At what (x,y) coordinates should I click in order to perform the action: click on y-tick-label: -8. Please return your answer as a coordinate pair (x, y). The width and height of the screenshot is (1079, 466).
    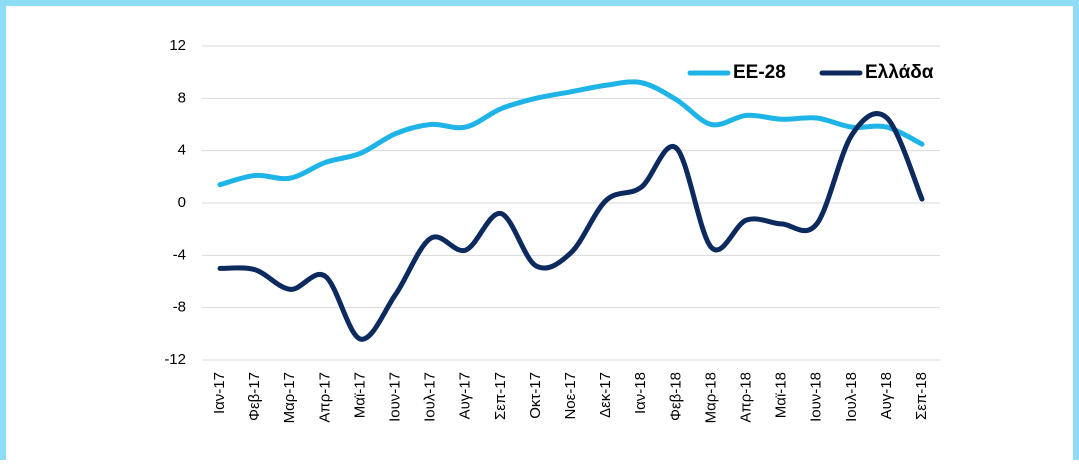
    Looking at the image, I should click on (179, 307).